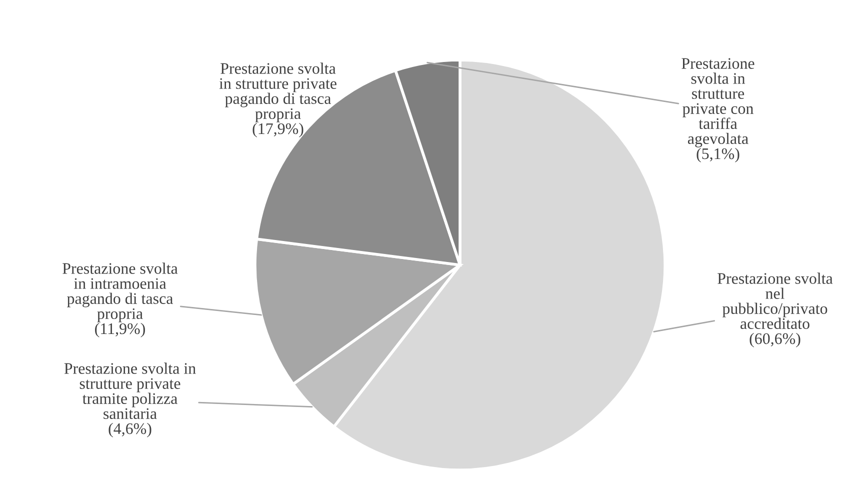 Image resolution: width=865 pixels, height=487 pixels. Describe the element at coordinates (130, 430) in the screenshot. I see `data-label: (4,6%)` at that location.